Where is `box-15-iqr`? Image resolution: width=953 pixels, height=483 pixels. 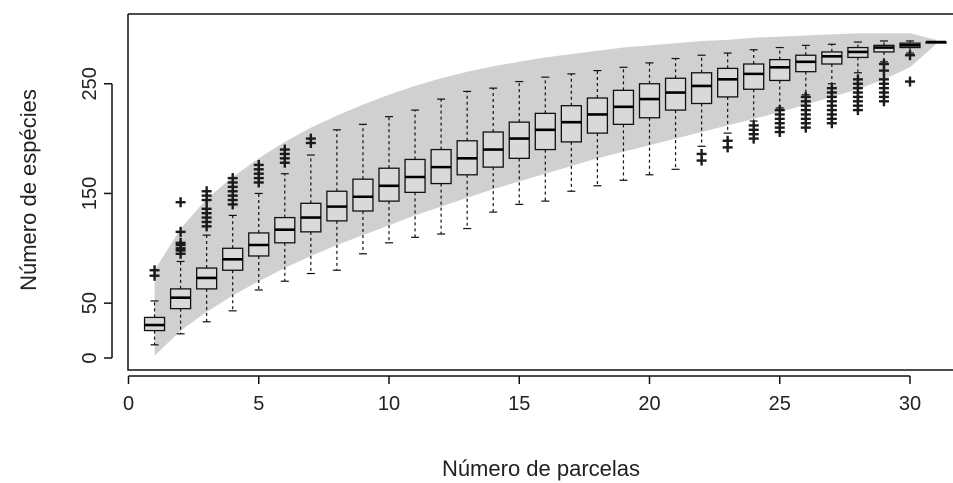 box-15-iqr is located at coordinates (519, 140).